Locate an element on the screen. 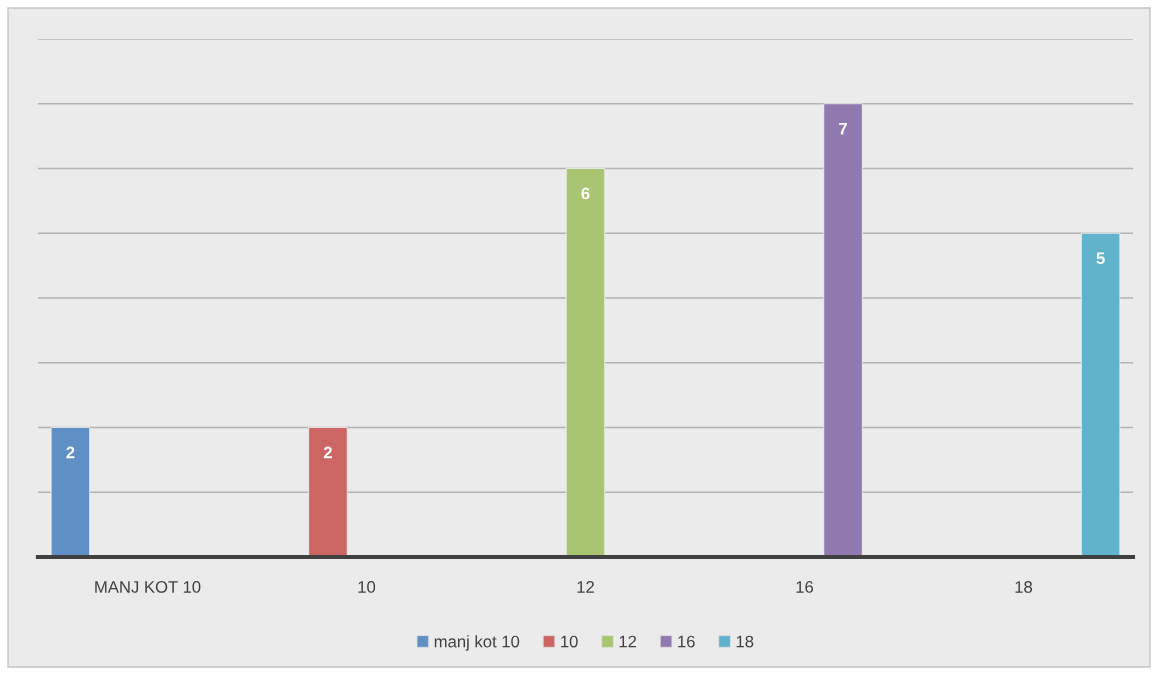  legend-label: 16 is located at coordinates (686, 641).